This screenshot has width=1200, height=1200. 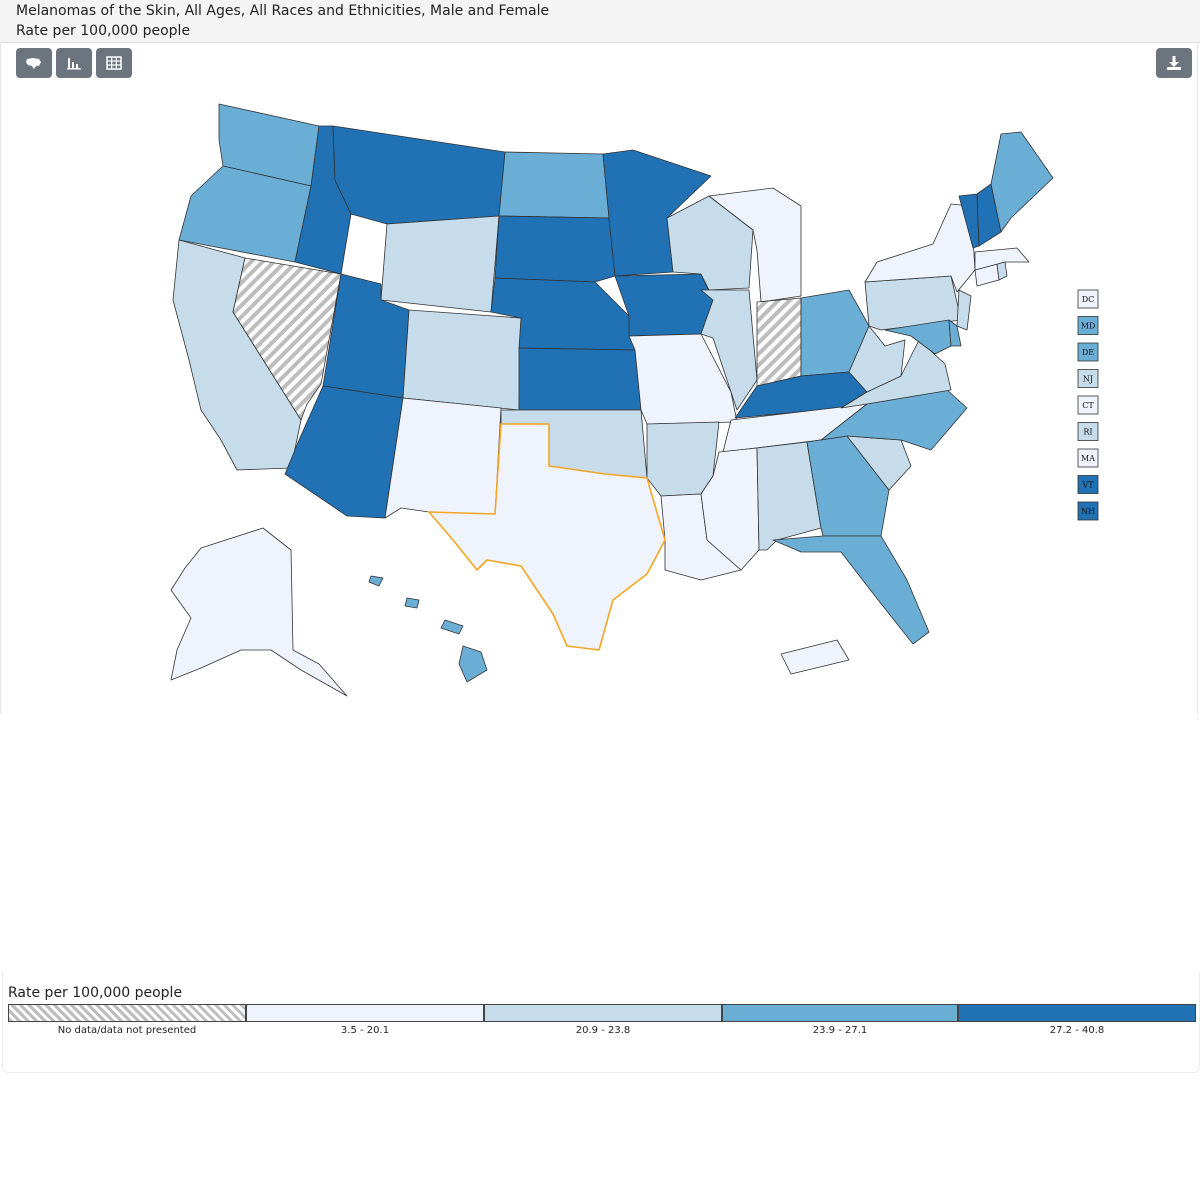 I want to click on small-state-box-DE: DE, so click(x=1088, y=352).